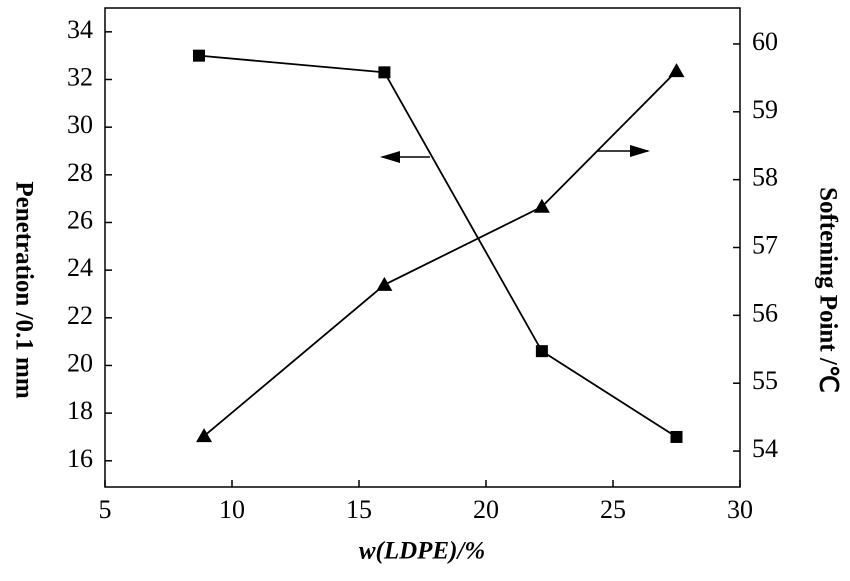 This screenshot has width=850, height=581. I want to click on arrow-left, so click(405, 157).